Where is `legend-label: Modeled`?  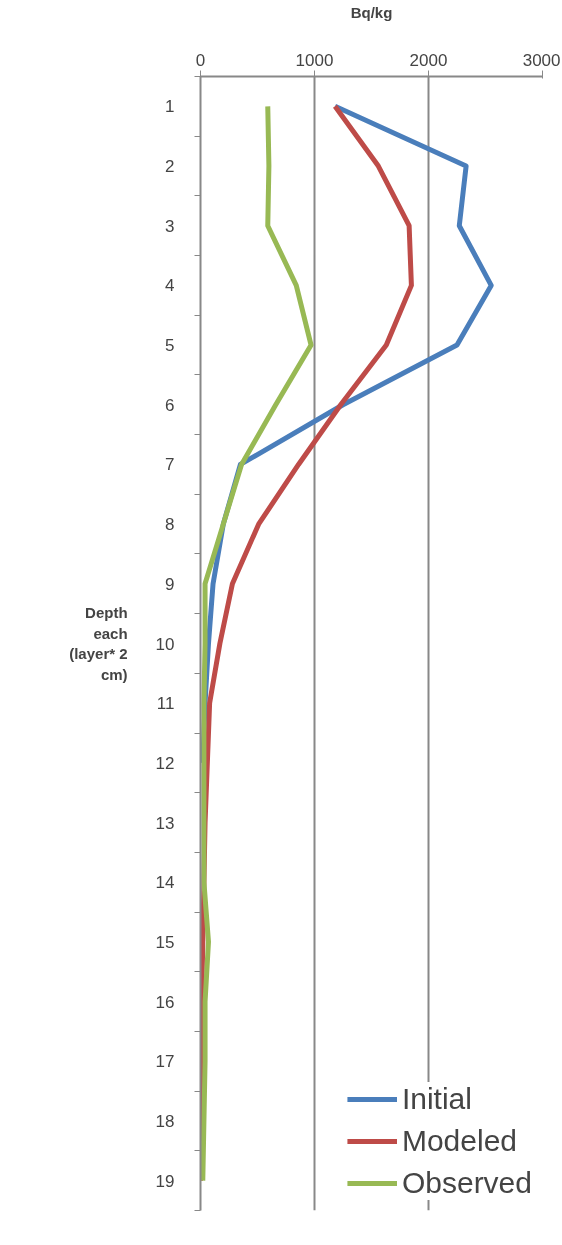 legend-label: Modeled is located at coordinates (459, 1141).